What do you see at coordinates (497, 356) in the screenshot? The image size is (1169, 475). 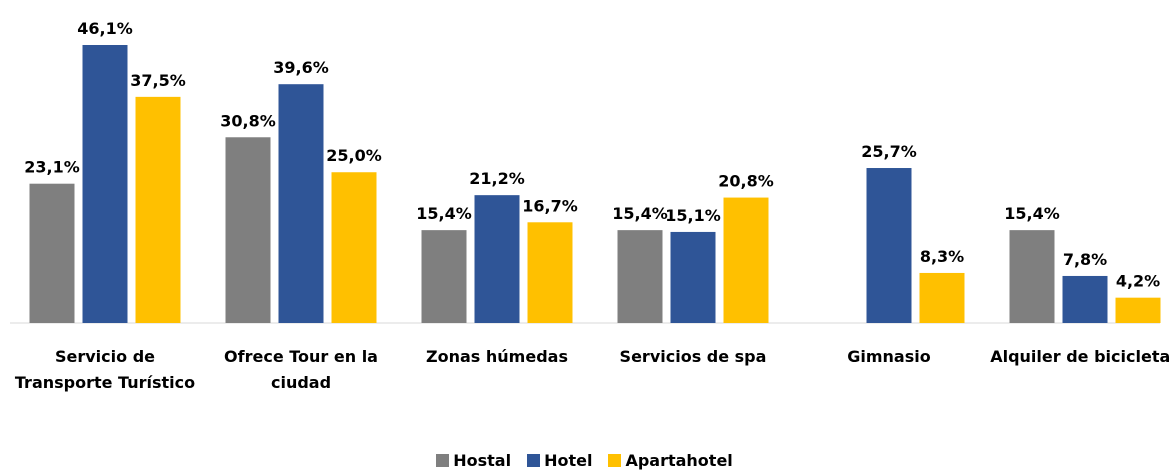 I see `x-tick-label: Zonas húmedas` at bounding box center [497, 356].